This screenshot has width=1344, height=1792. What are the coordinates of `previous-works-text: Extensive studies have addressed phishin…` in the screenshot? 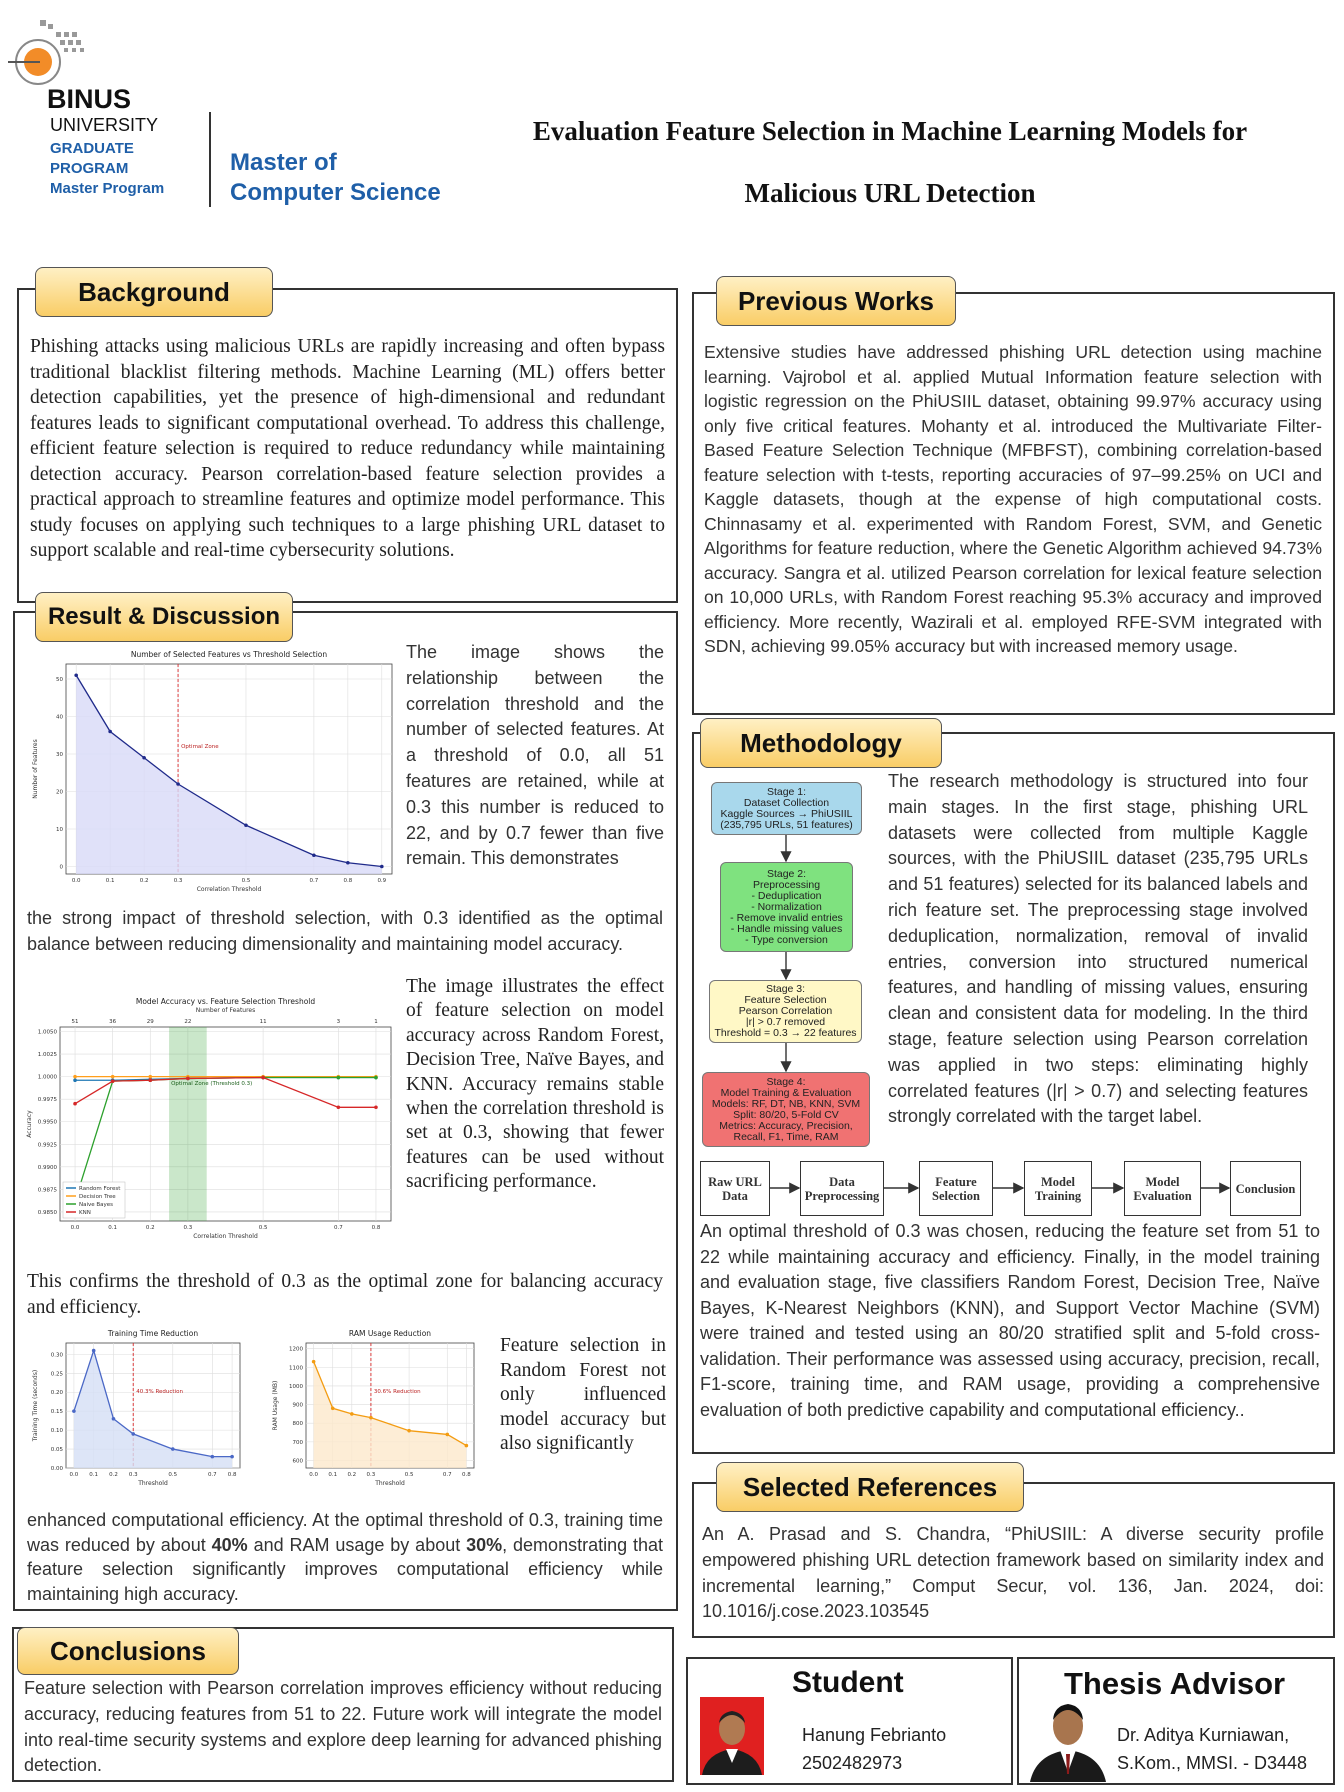 It's located at (1013, 499).